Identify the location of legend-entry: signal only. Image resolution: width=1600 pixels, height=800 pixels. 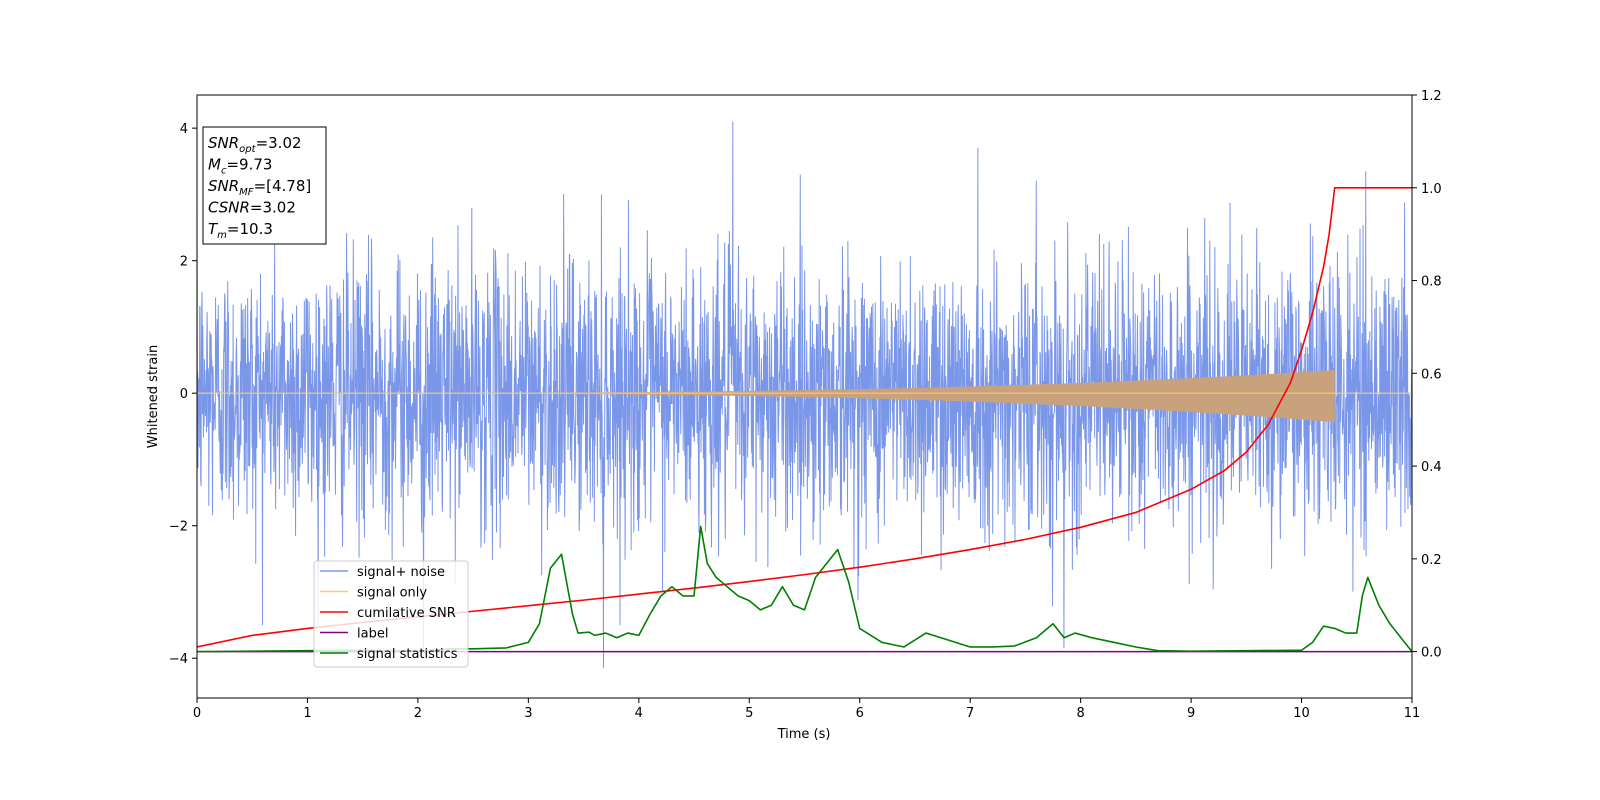
(392, 593).